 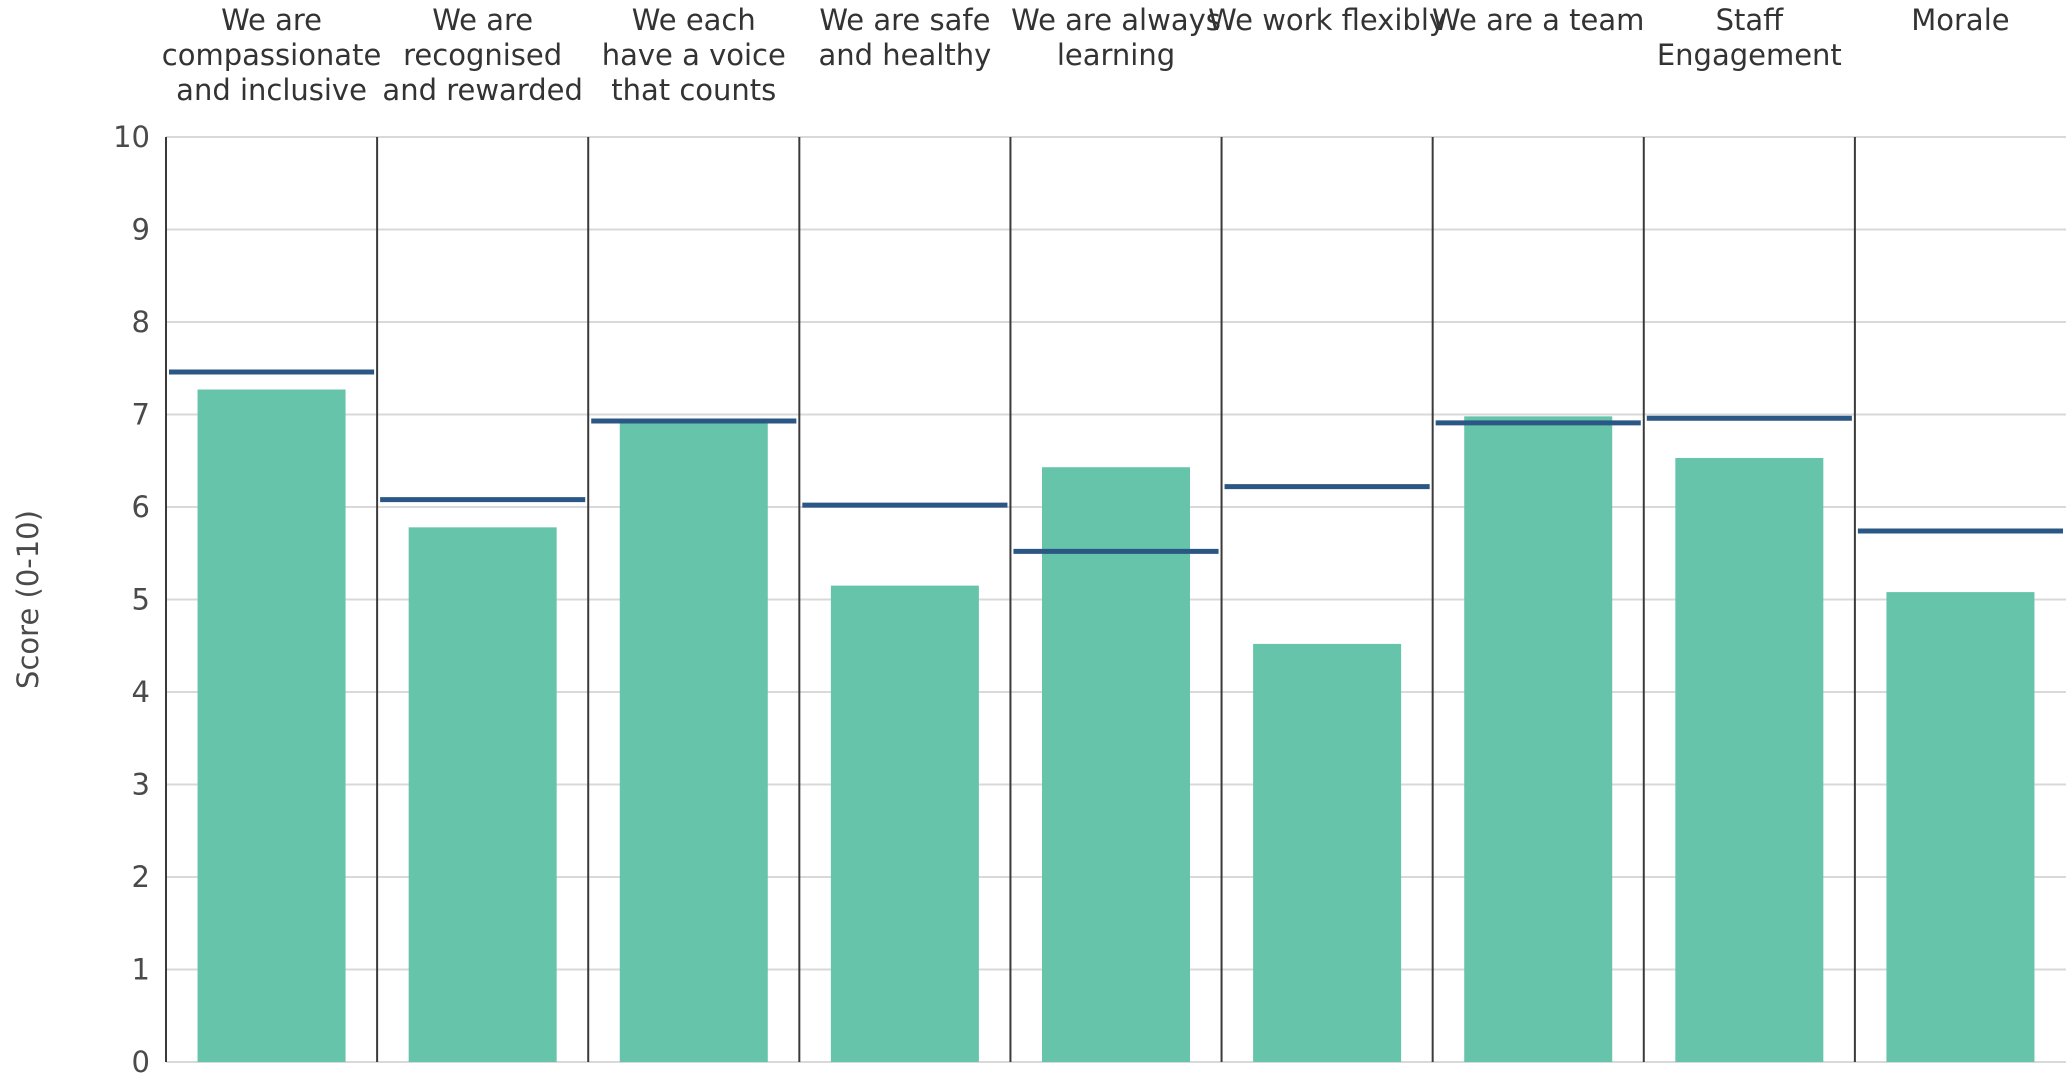 I want to click on category-label: We each have a voice that counts, so click(x=694, y=55).